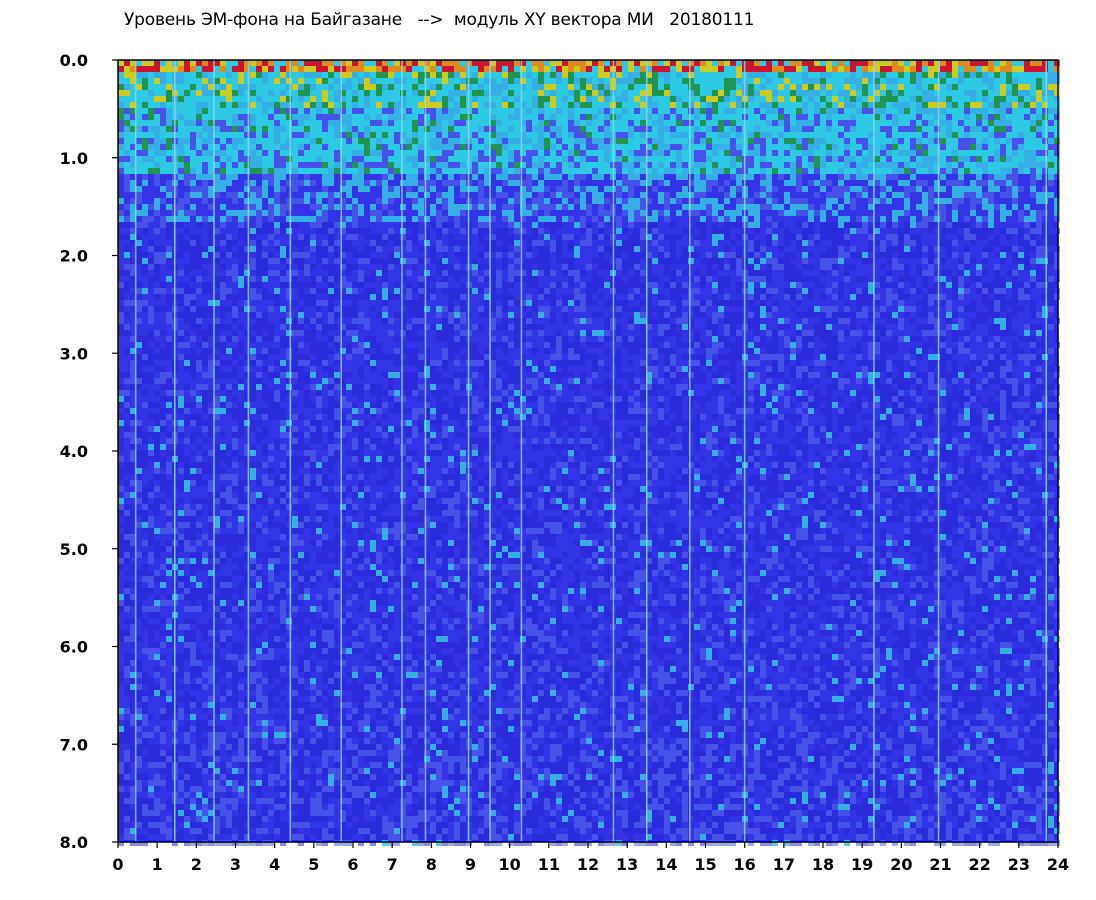  I want to click on x-tick-label: 11, so click(549, 864).